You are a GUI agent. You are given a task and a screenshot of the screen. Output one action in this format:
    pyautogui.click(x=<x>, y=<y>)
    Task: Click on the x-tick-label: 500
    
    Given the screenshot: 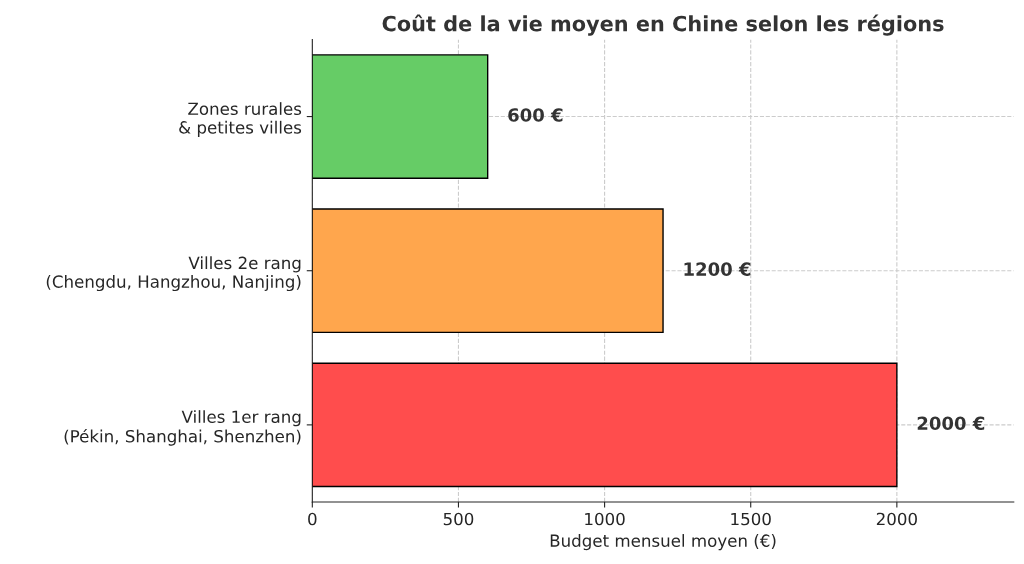 What is the action you would take?
    pyautogui.click(x=458, y=519)
    